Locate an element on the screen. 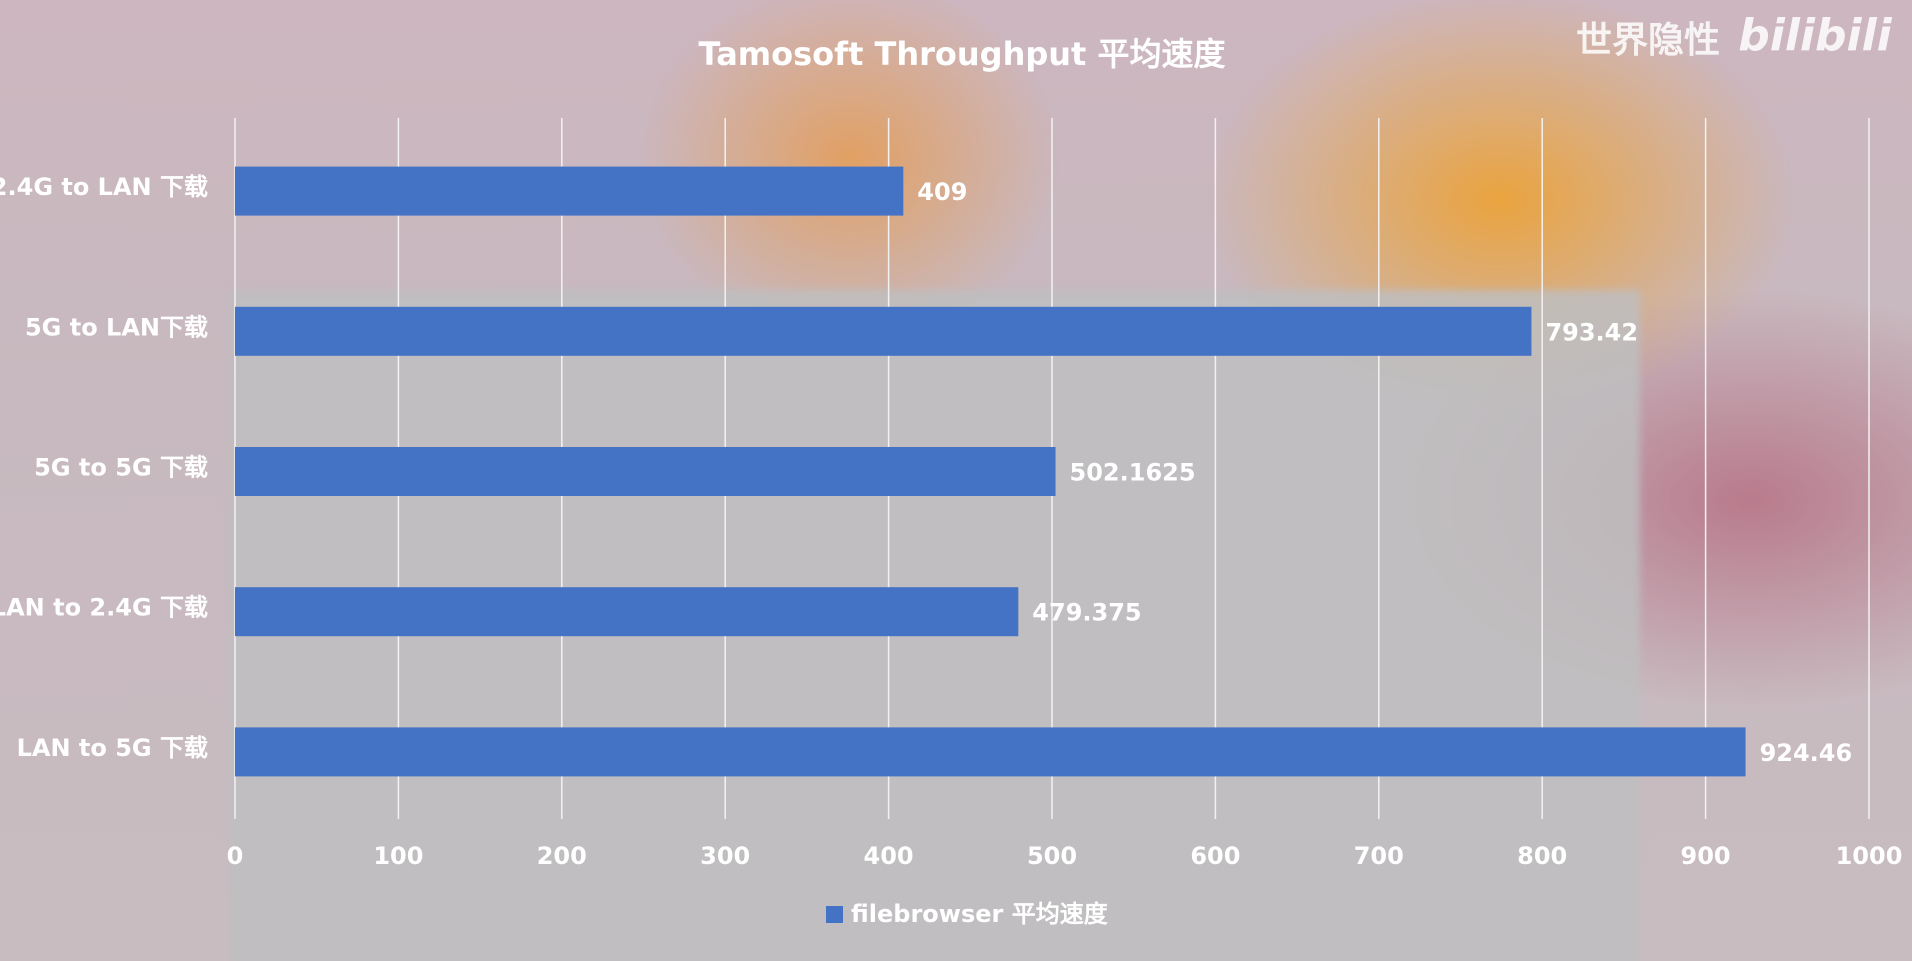 This screenshot has width=1912, height=961. watermark: 世界隐性 is located at coordinates (1648, 40).